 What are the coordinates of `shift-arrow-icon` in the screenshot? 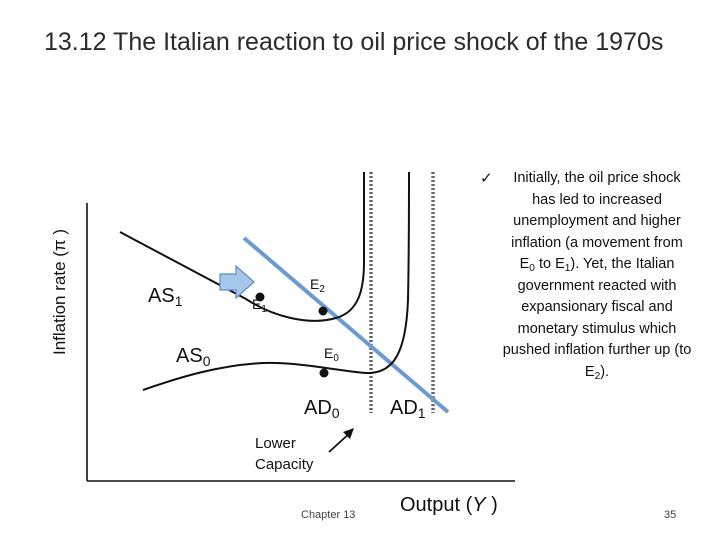 It's located at (237, 282).